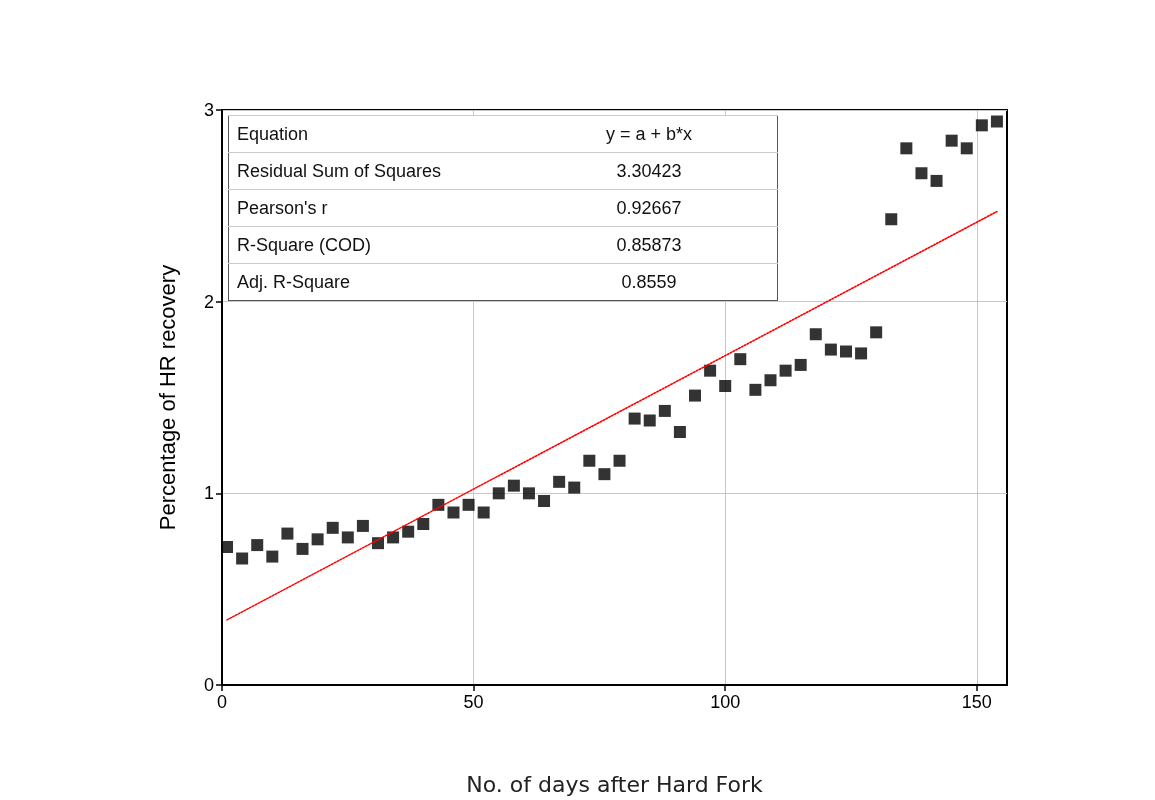  Describe the element at coordinates (208, 110) in the screenshot. I see `y-tick-label: 3` at that location.